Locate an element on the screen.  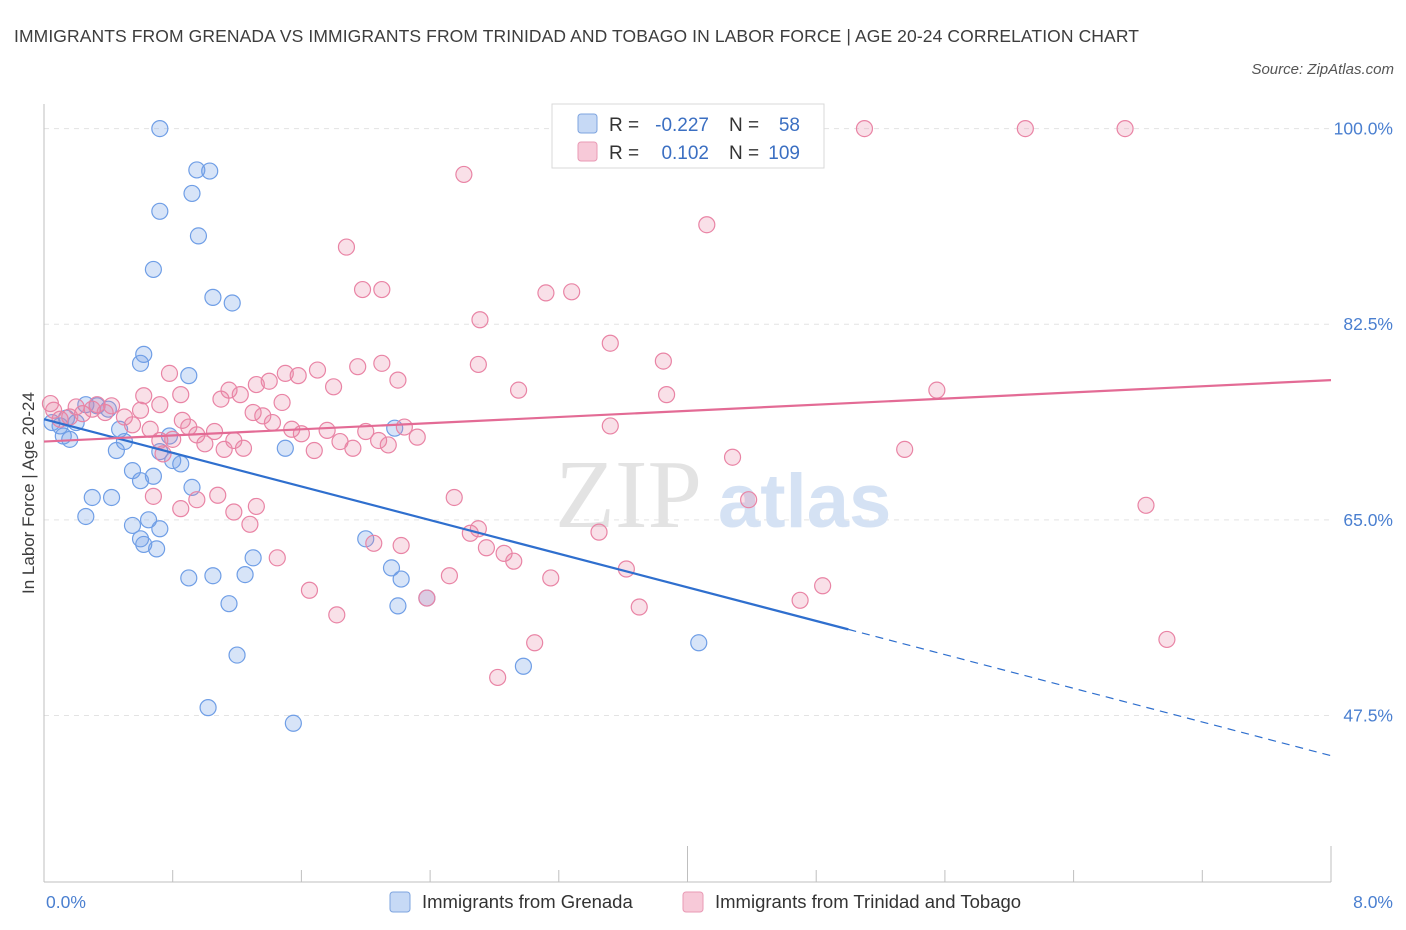
correlation-legend: R = -0.227 N = 58 R = 0.102 N = 109 is located at coordinates (688, 136).